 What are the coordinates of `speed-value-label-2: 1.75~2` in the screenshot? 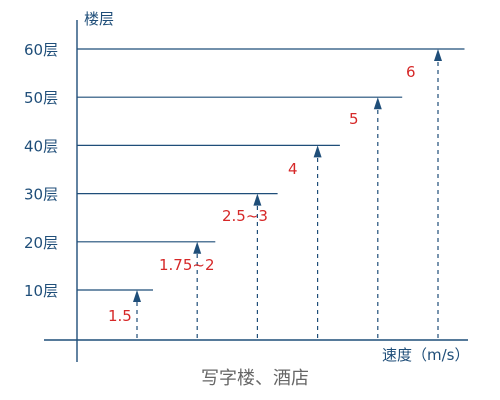 It's located at (187, 265).